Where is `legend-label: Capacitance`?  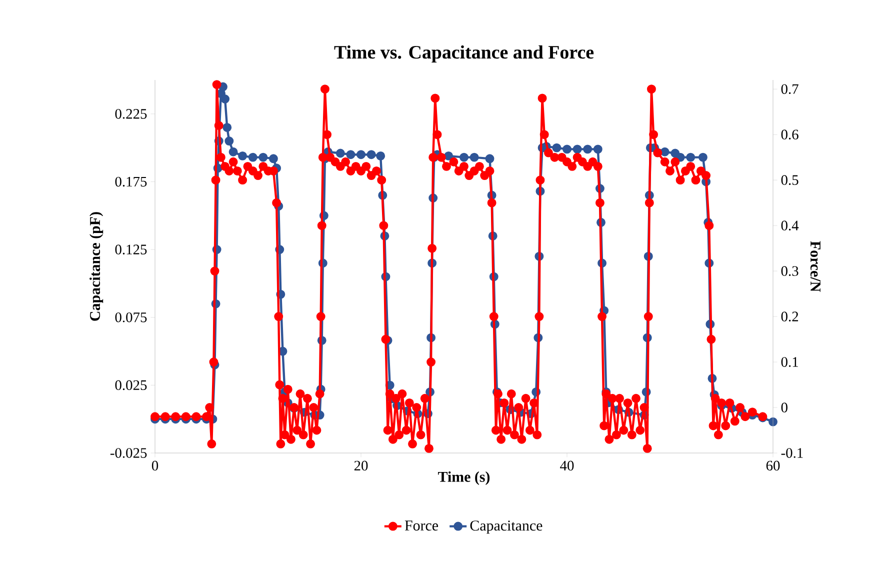 legend-label: Capacitance is located at coordinates (506, 527).